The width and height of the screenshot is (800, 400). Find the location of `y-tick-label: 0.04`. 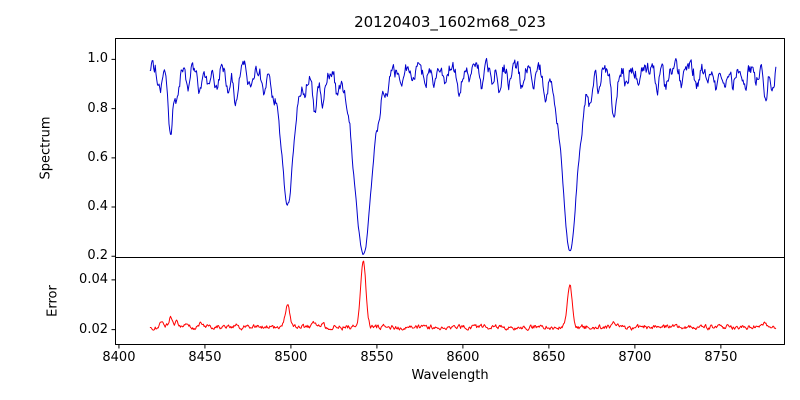

y-tick-label: 0.04 is located at coordinates (93, 279).